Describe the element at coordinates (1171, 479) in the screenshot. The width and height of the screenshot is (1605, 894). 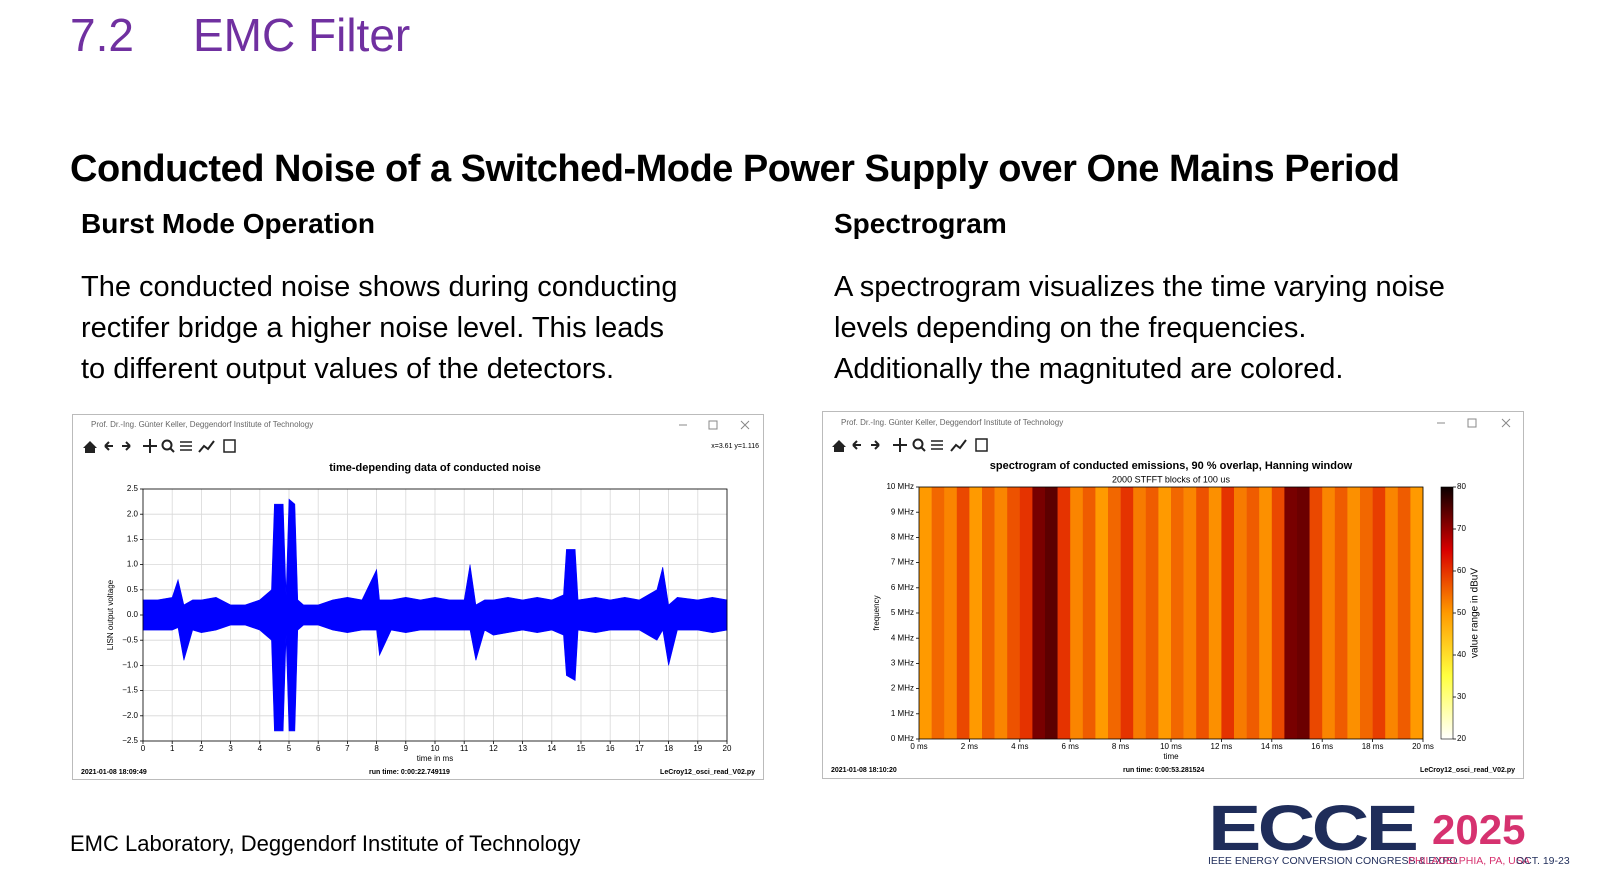
I see `chart-subtitle: 2000 STFFT blocks of 100 us` at that location.